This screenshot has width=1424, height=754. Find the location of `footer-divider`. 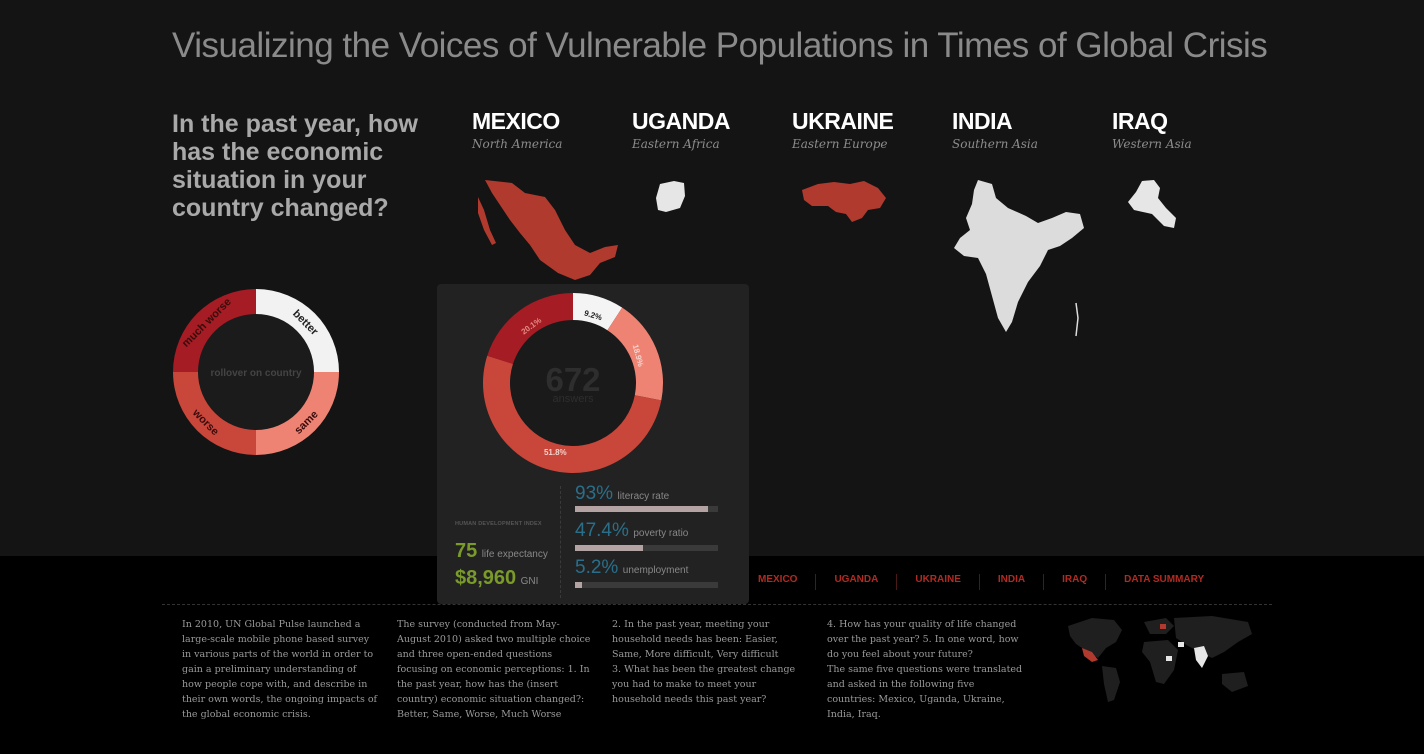

footer-divider is located at coordinates (717, 604).